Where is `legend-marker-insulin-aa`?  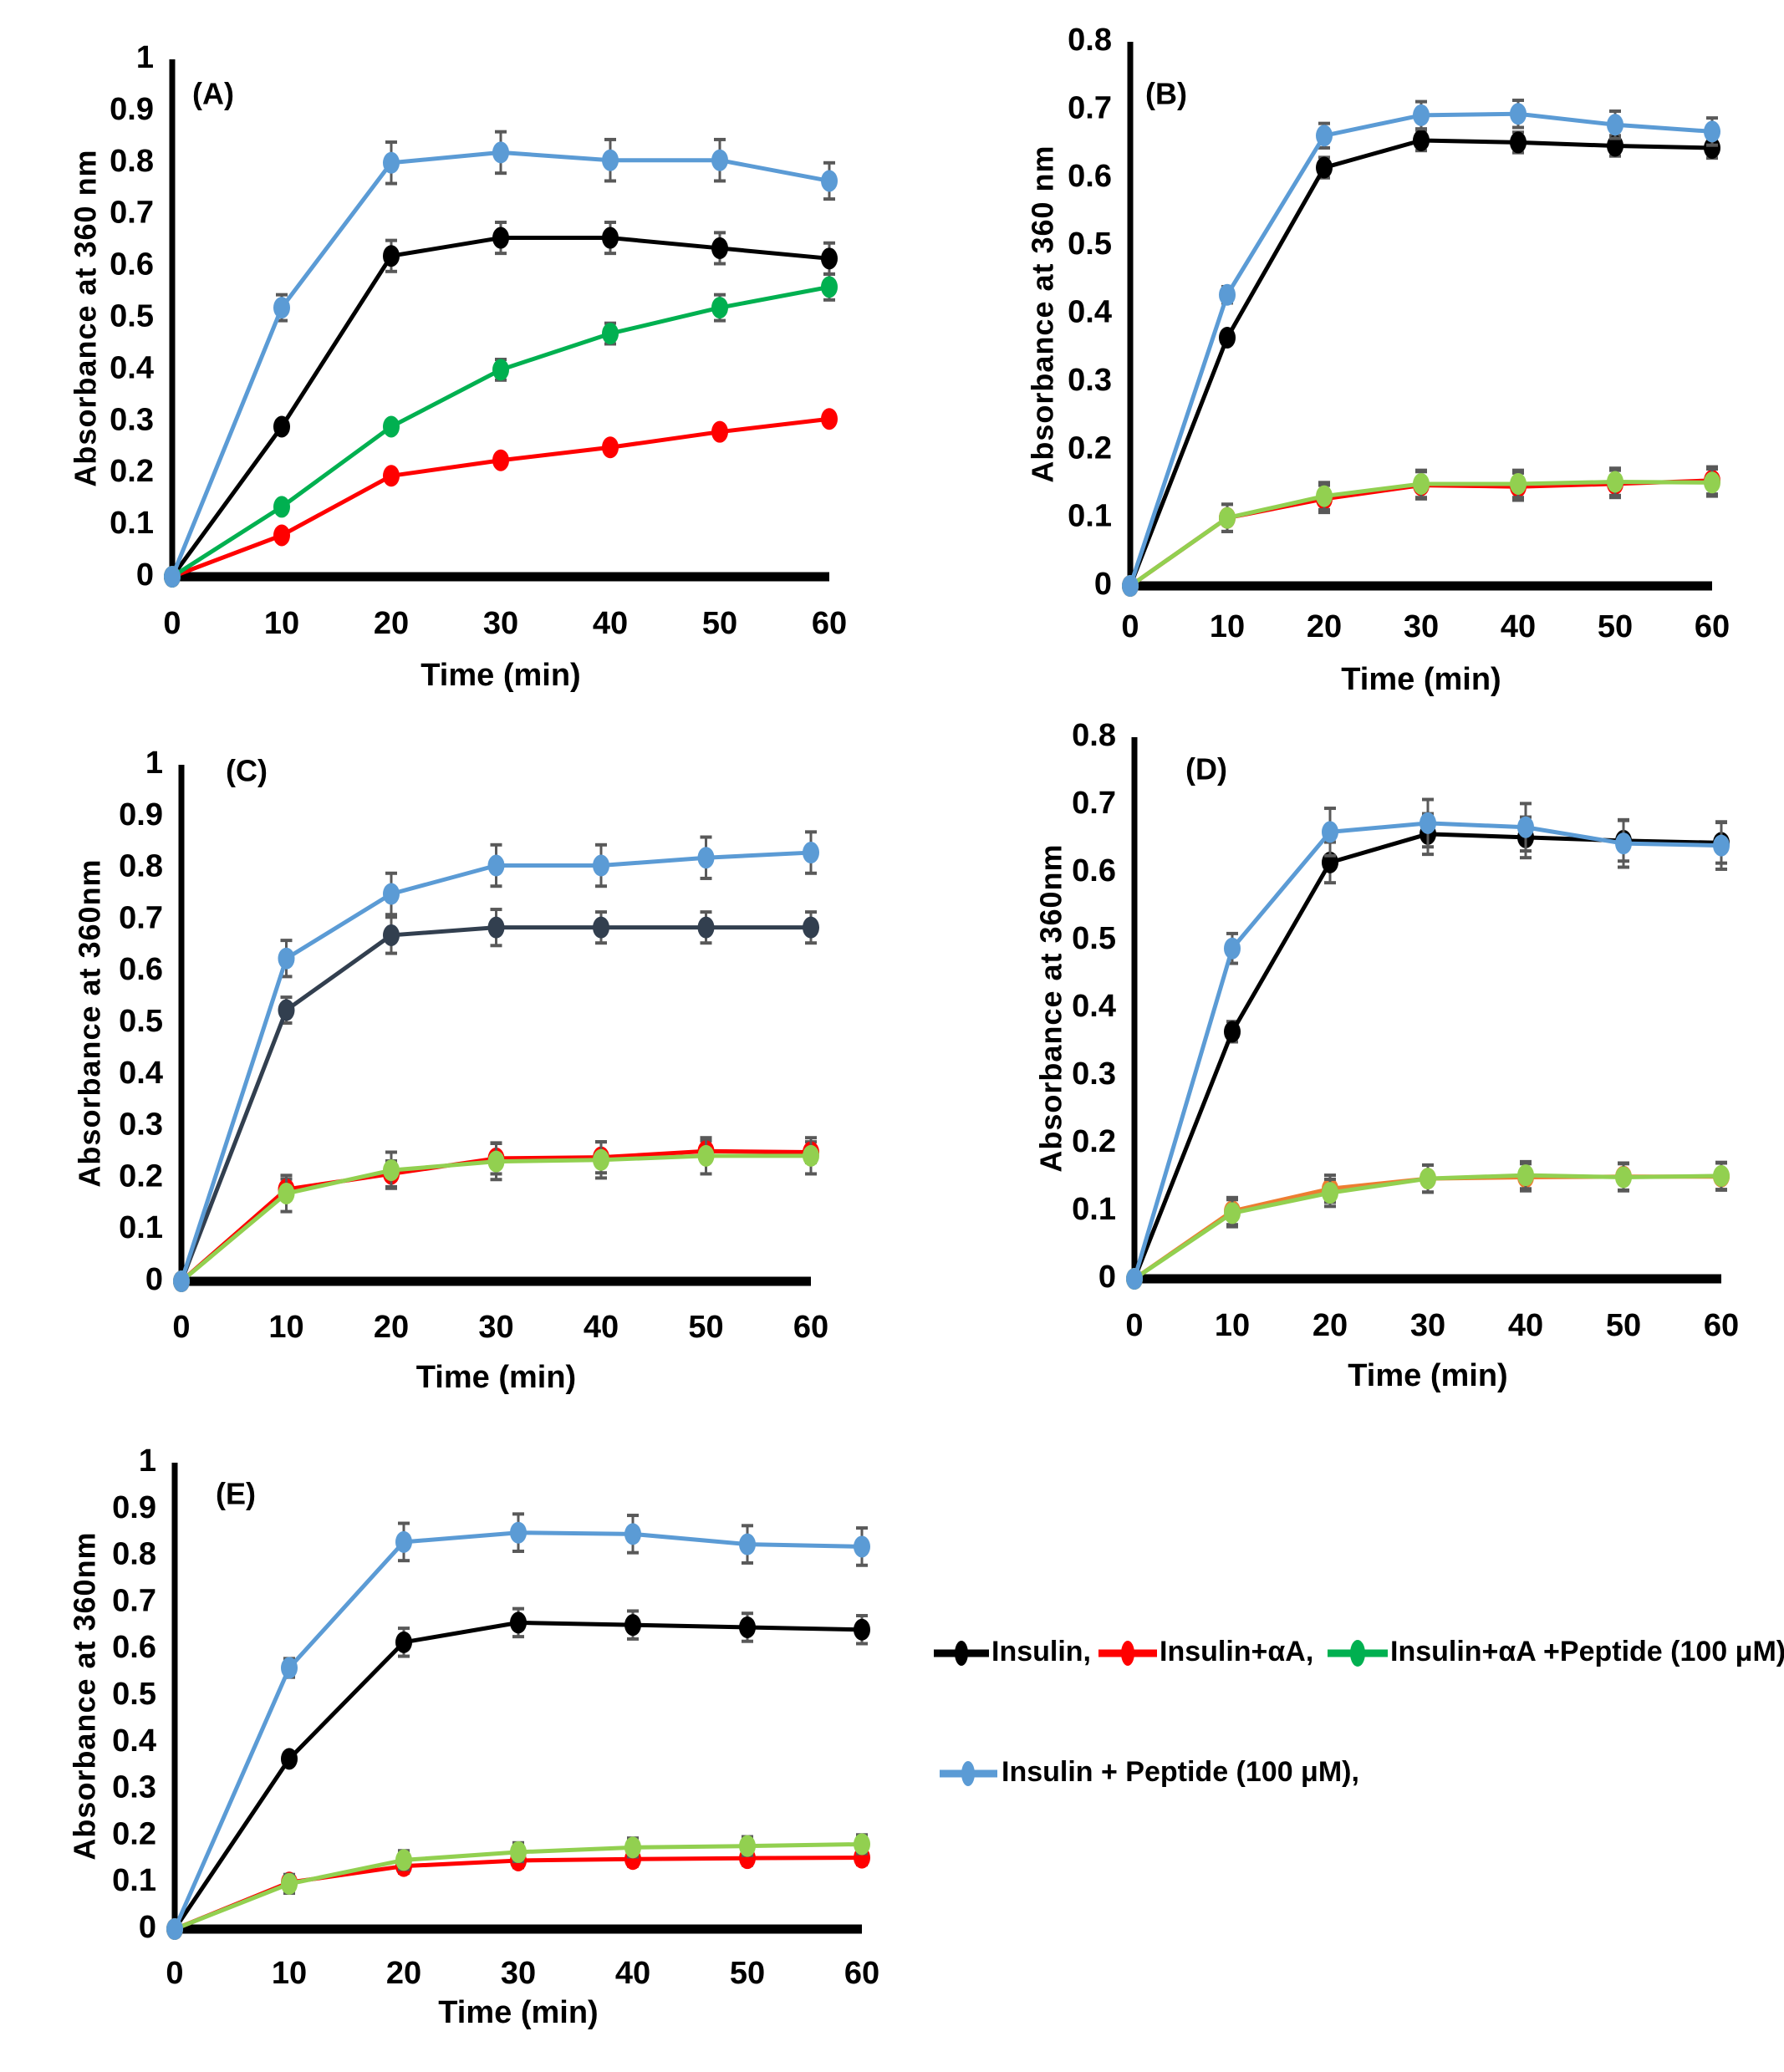 legend-marker-insulin-aa is located at coordinates (1128, 1653).